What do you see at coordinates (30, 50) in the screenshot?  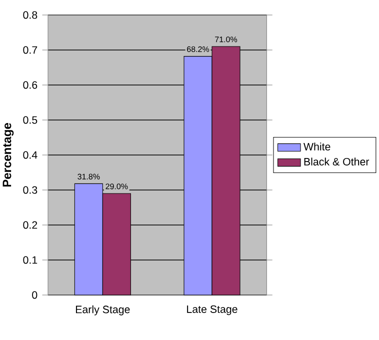 I see `y-tick-label: 0.7` at bounding box center [30, 50].